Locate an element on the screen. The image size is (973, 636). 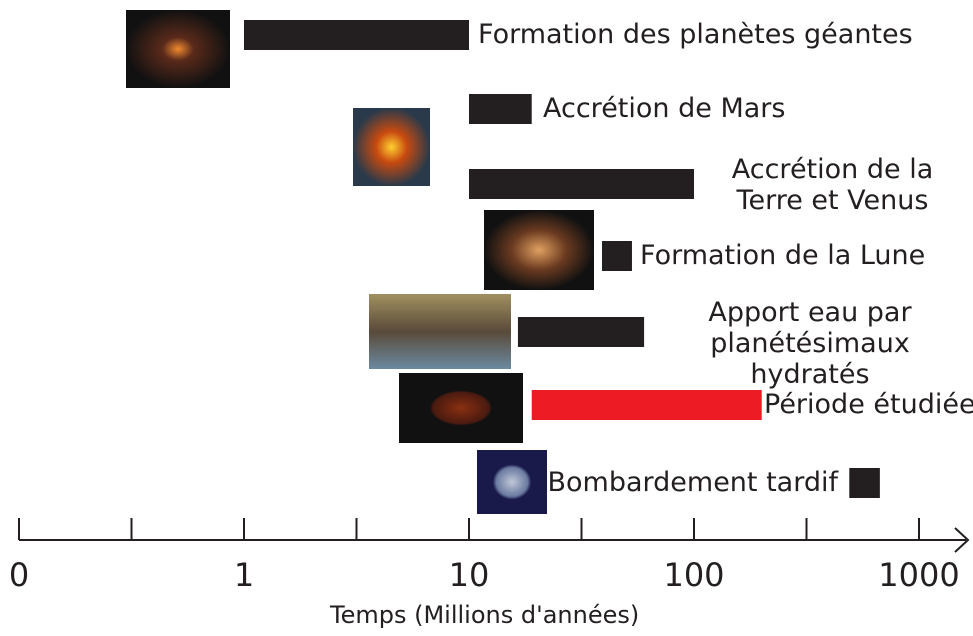
bar-label: Formation de la Lune is located at coordinates (783, 255).